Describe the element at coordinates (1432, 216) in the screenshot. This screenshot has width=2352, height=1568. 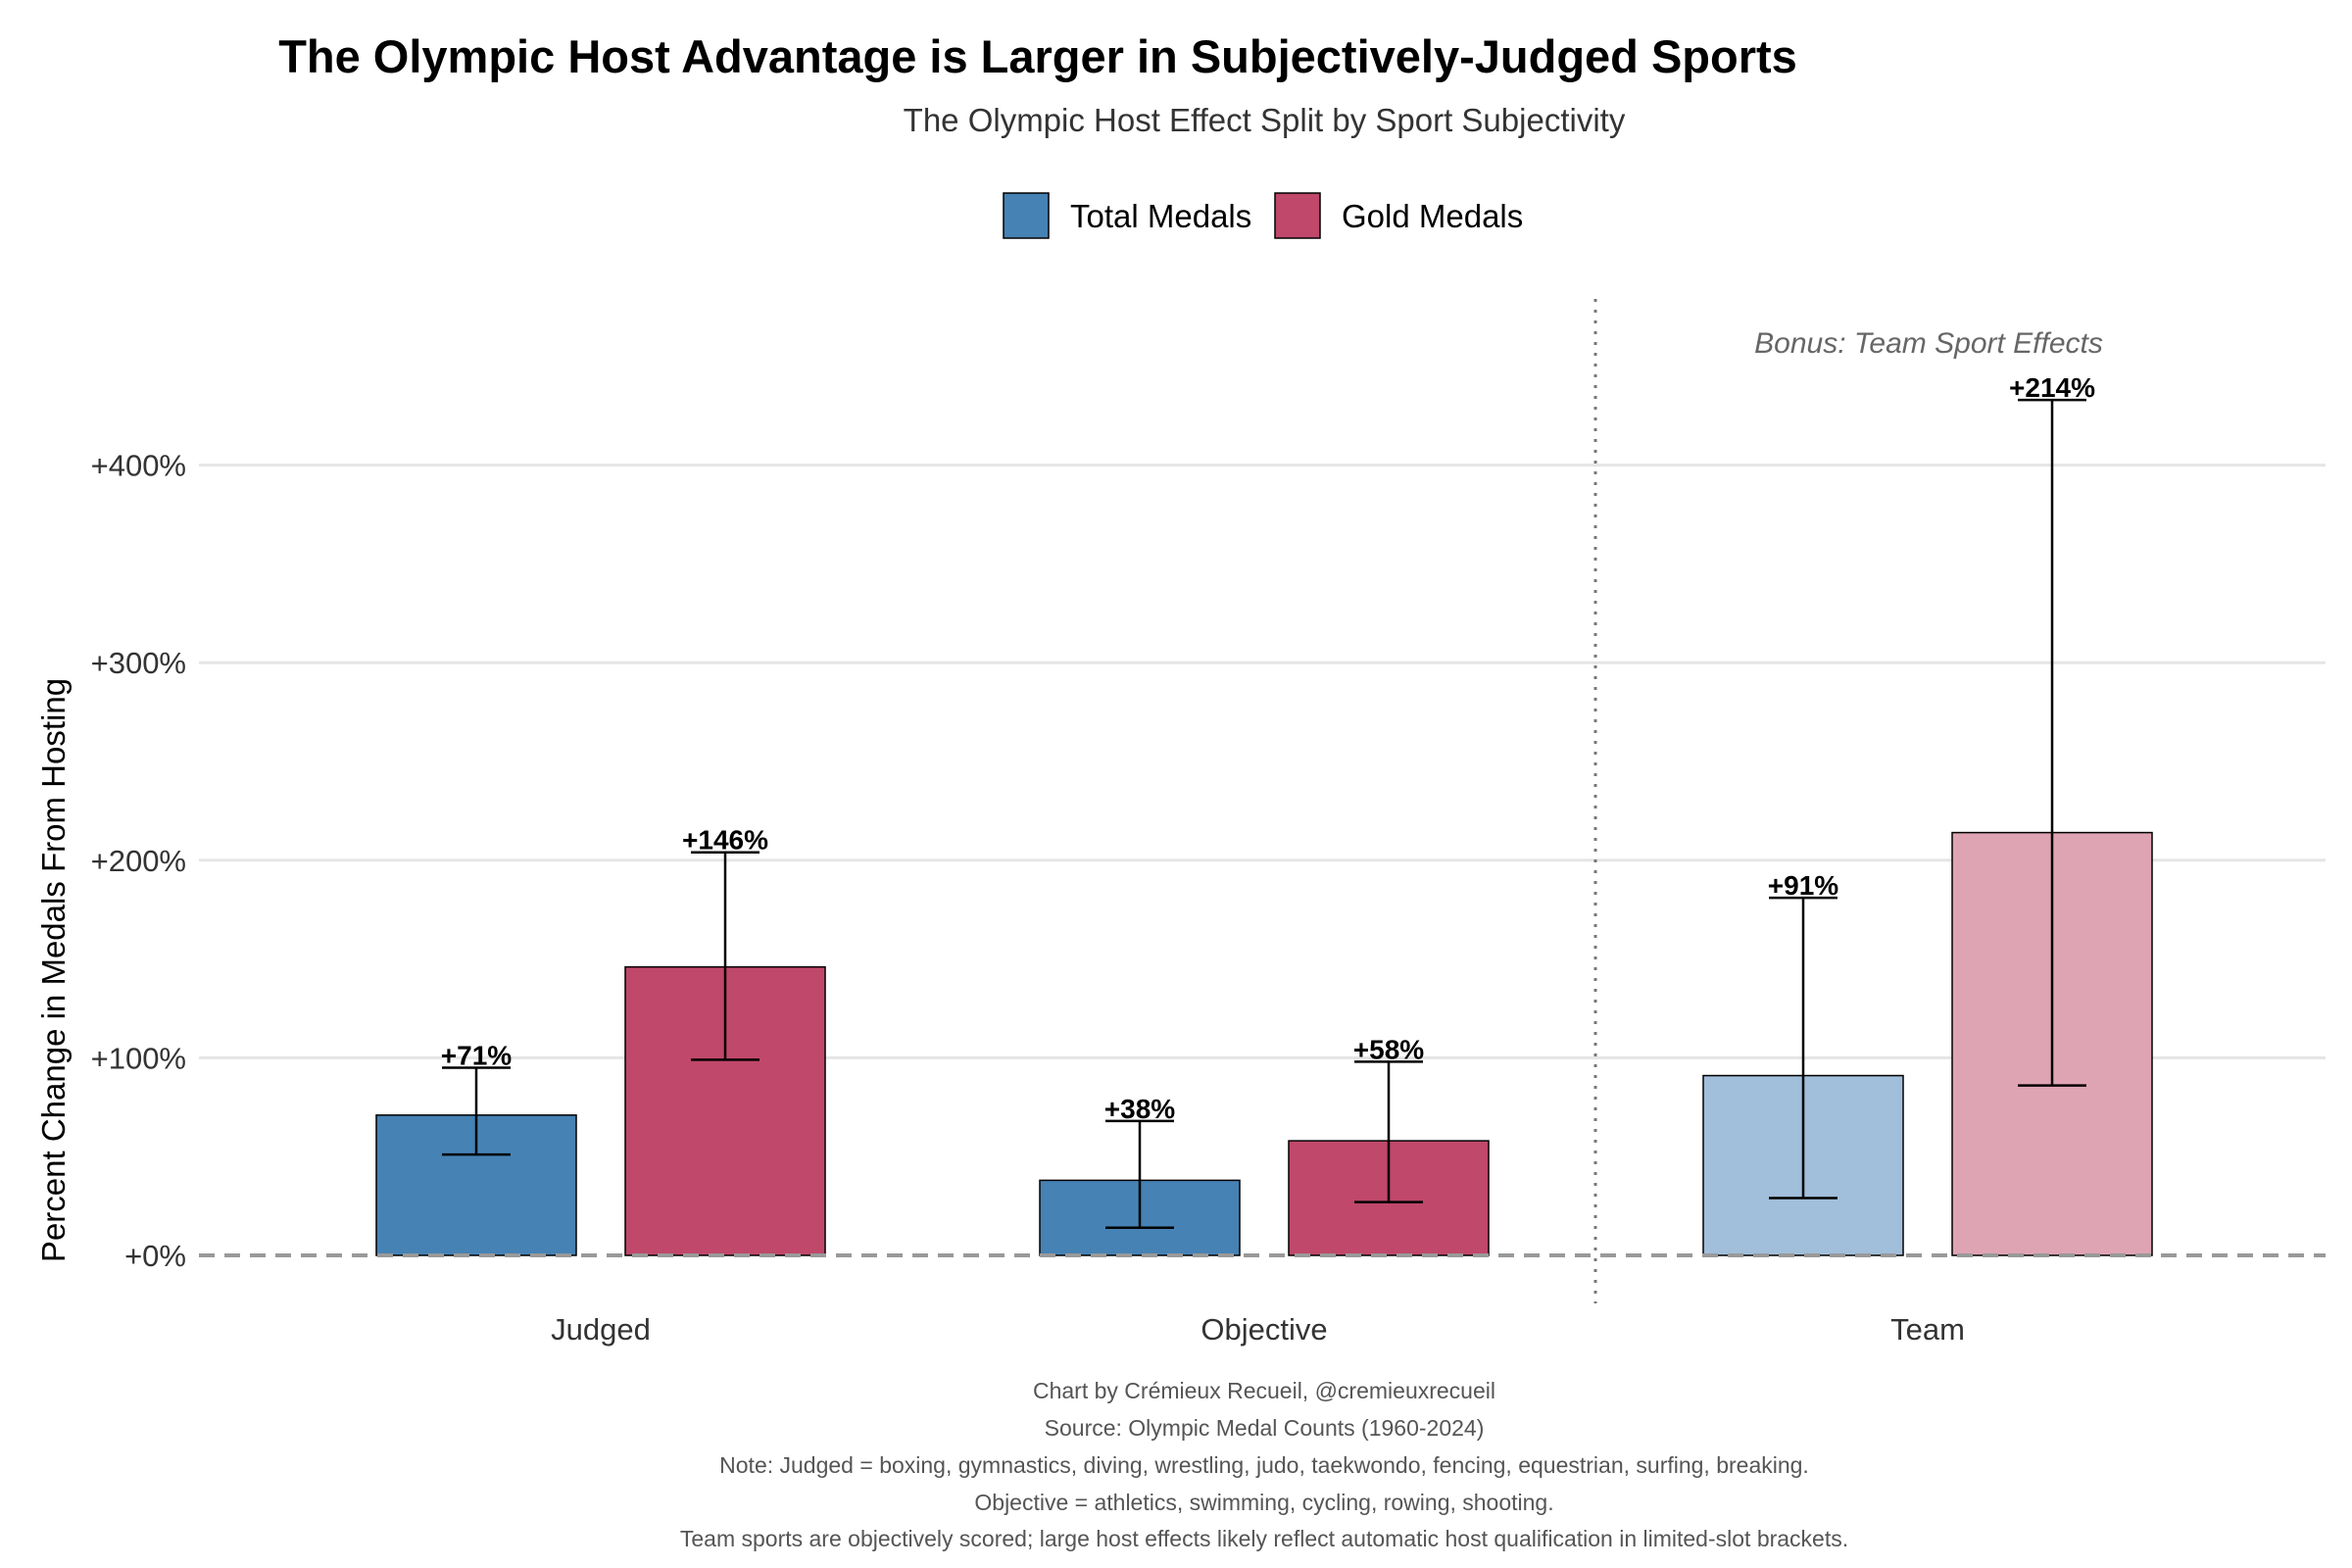
I see `legend-label-gold-medals: Gold Medals` at that location.